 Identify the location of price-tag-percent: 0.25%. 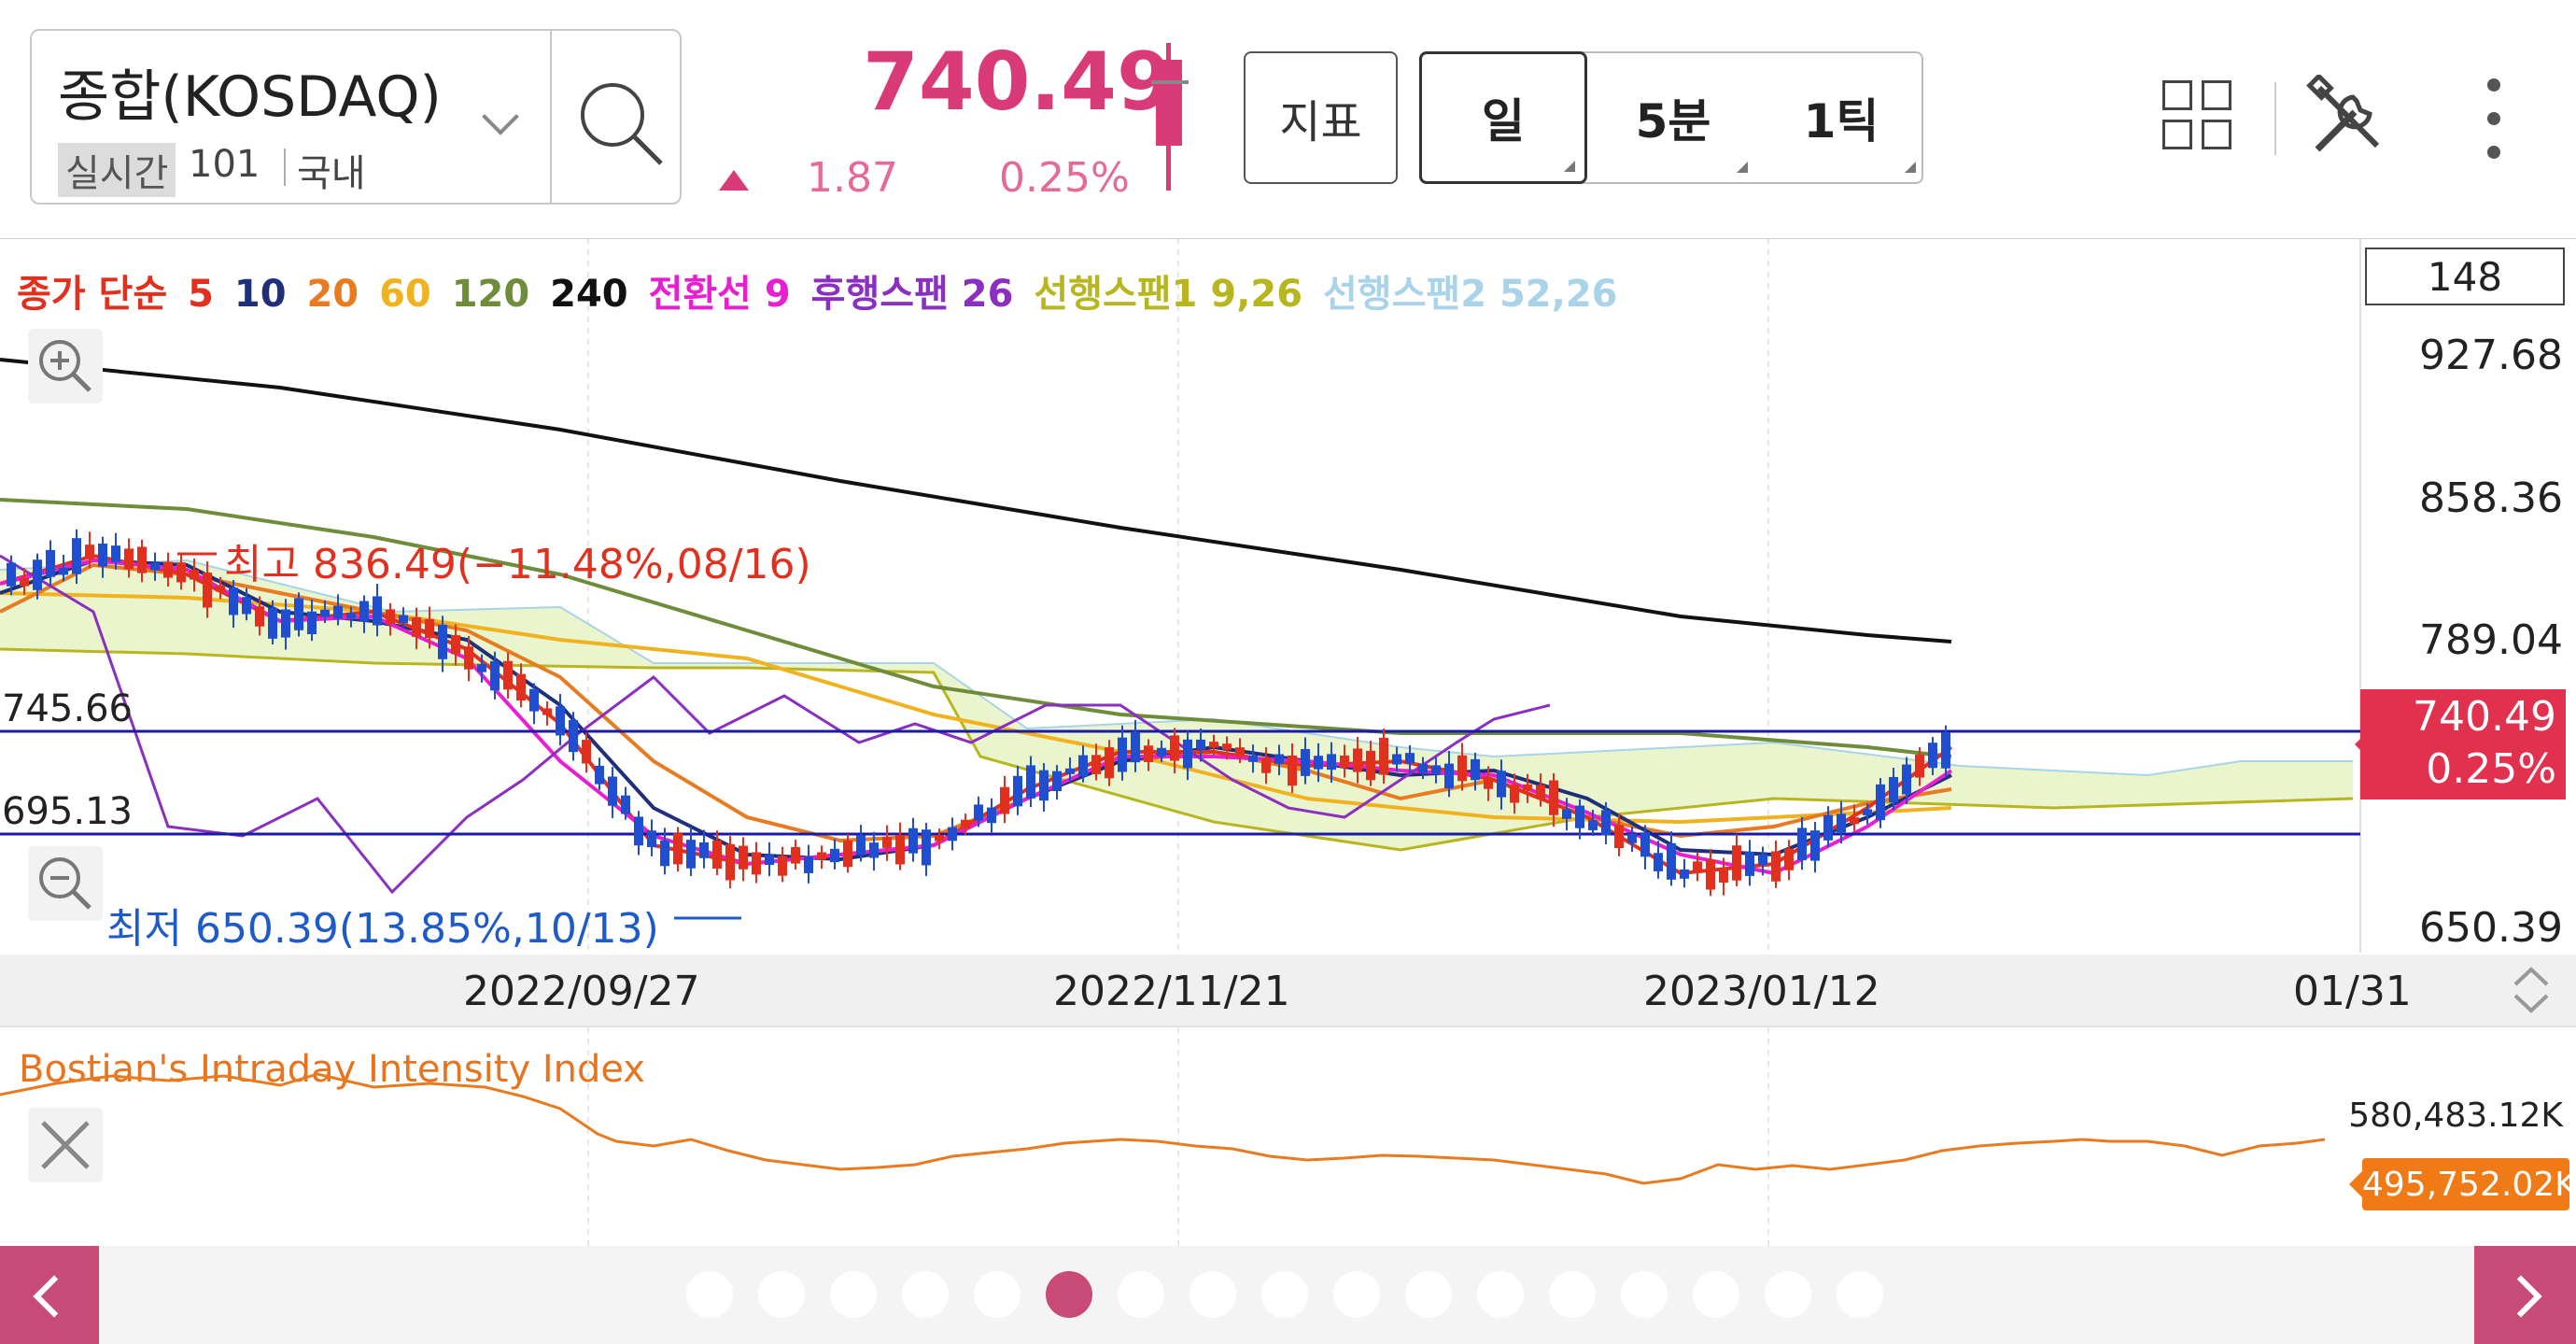
(2491, 769).